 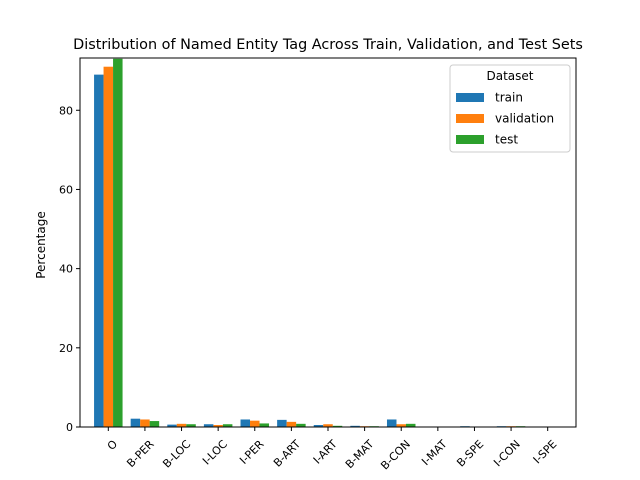 I want to click on y-tick-label: 0, so click(x=69, y=427).